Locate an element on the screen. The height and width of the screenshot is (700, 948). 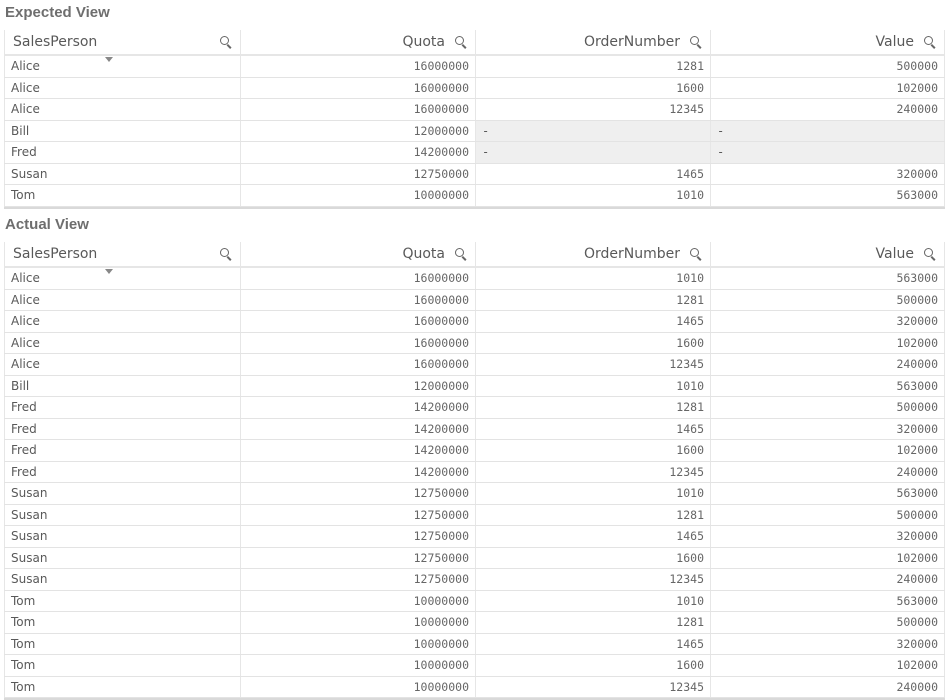
table-row: Alice 16000000 1465 320000 is located at coordinates (474, 322).